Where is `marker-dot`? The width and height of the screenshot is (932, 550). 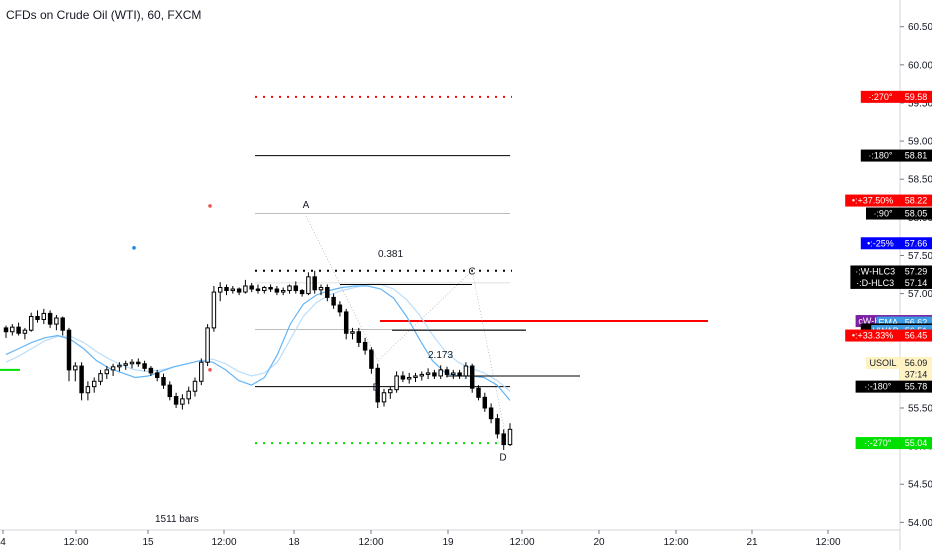
marker-dot is located at coordinates (134, 248).